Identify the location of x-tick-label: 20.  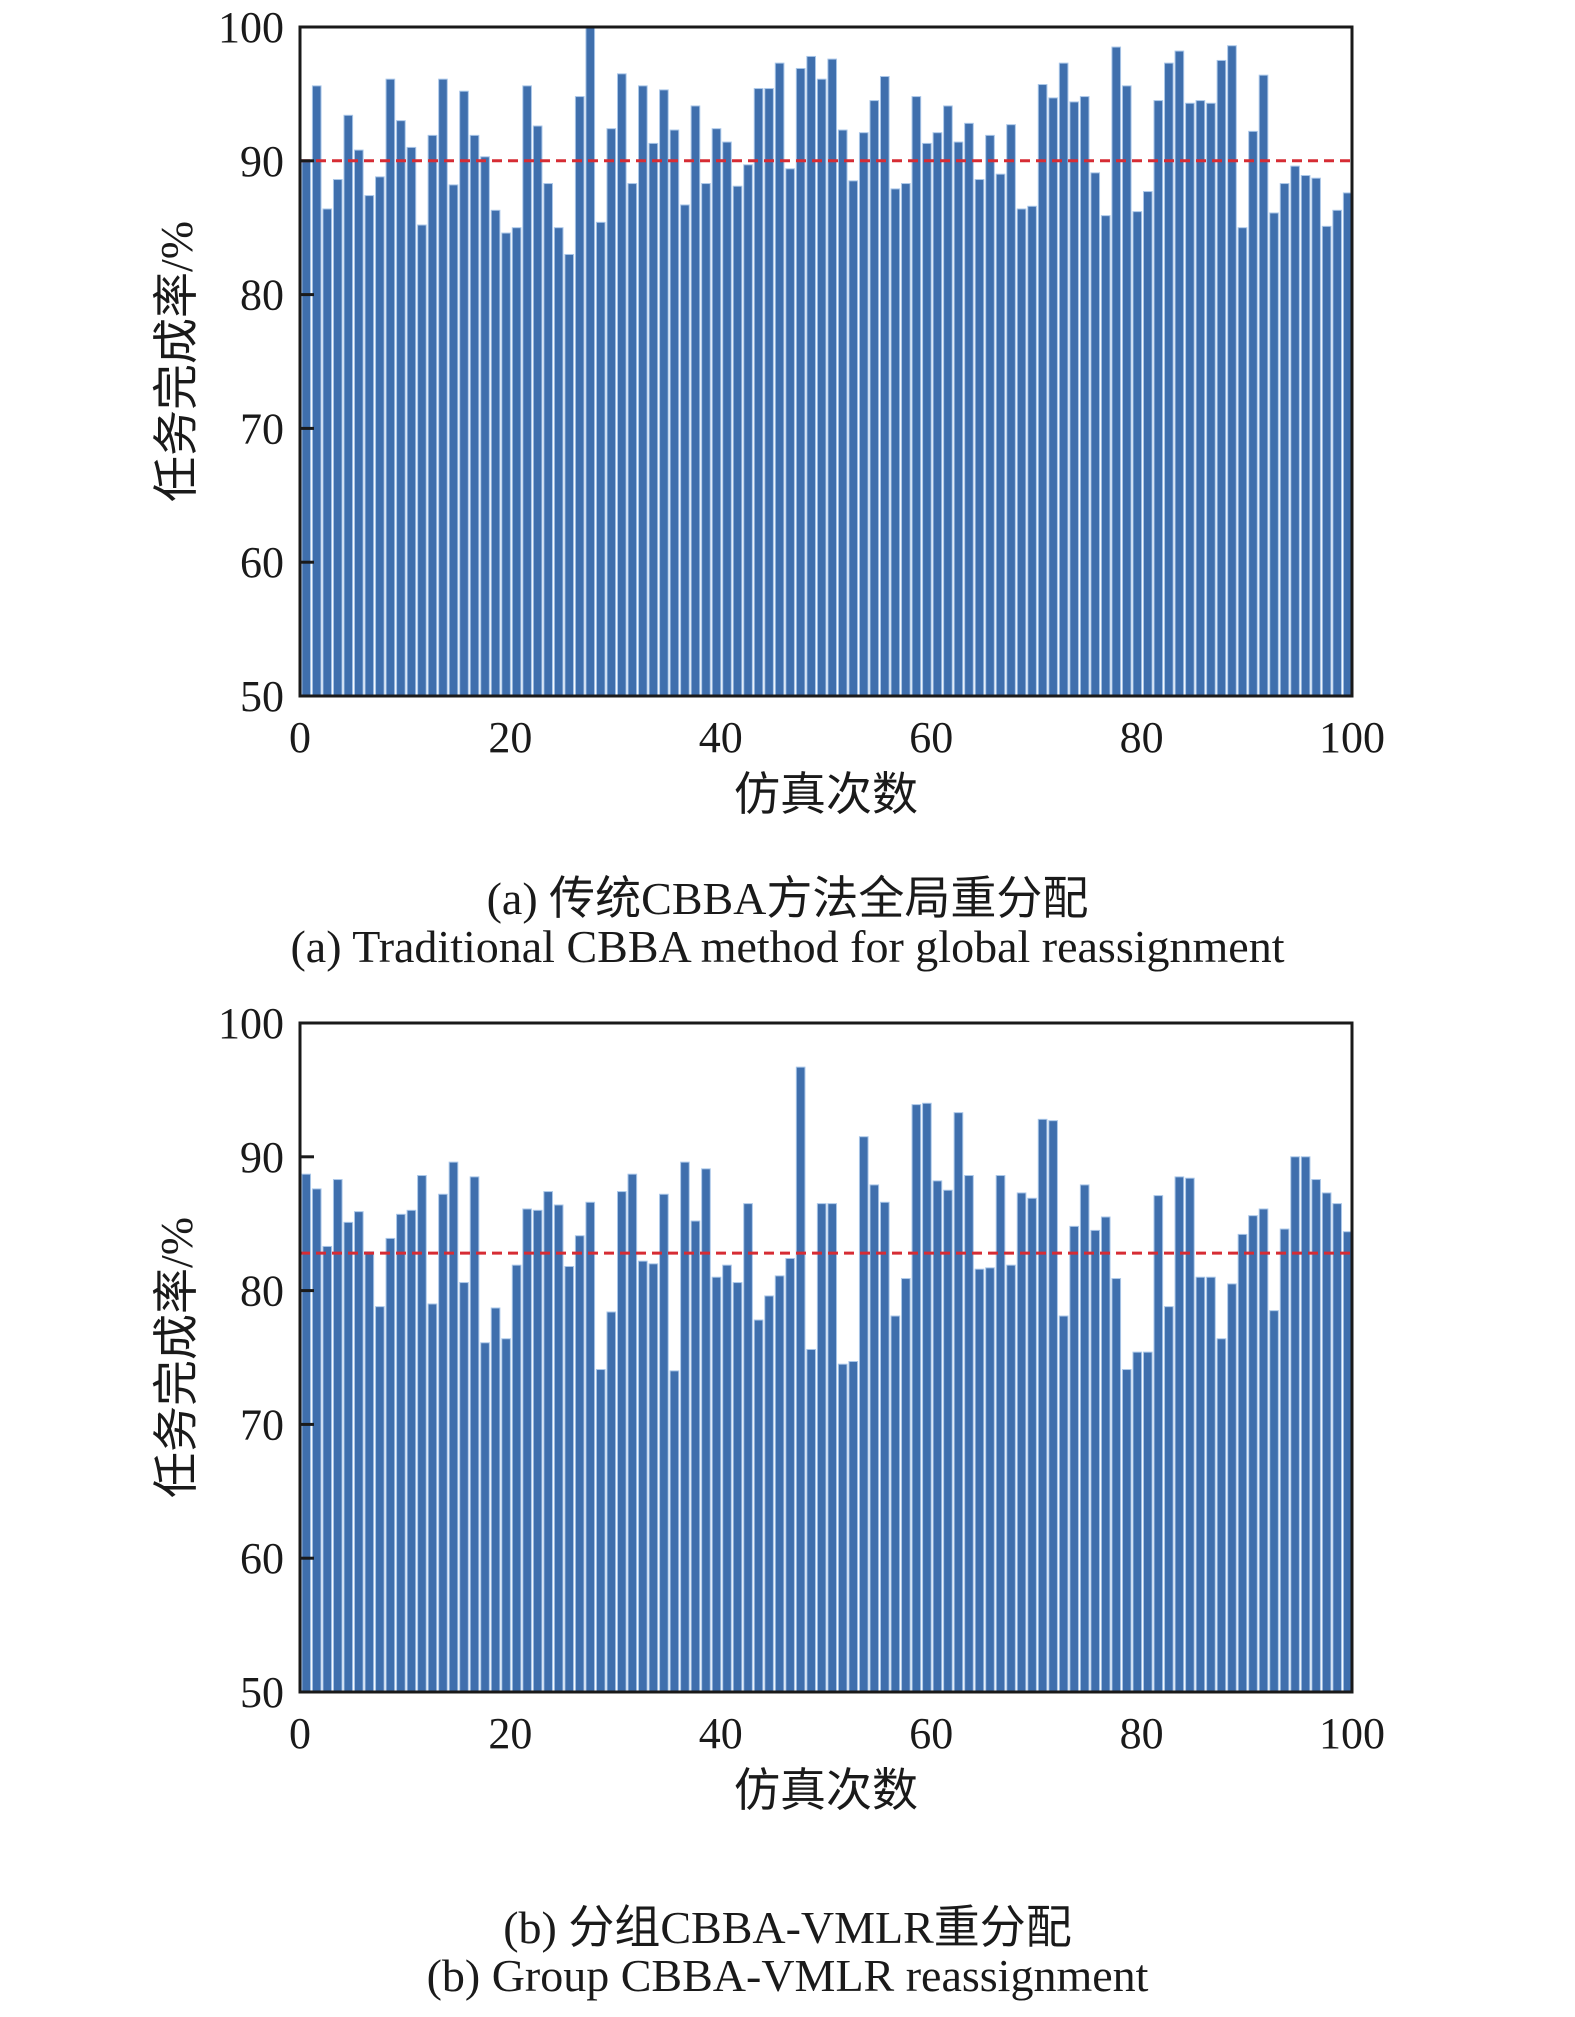
(510, 737).